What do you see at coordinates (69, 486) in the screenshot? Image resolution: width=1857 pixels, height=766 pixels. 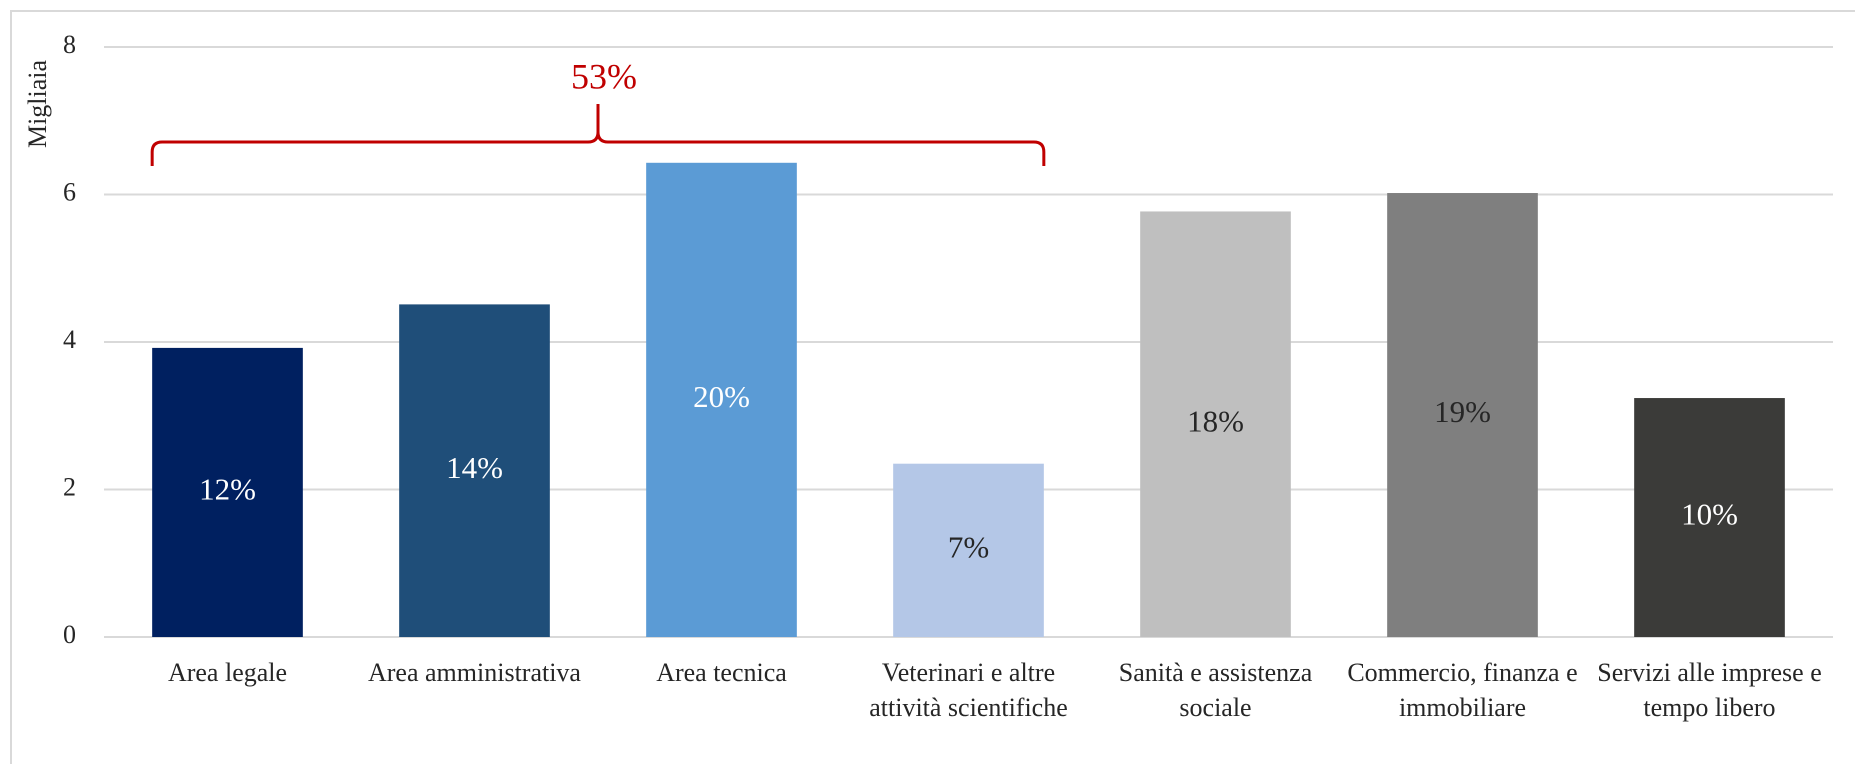 I see `y-tick-label: 2` at bounding box center [69, 486].